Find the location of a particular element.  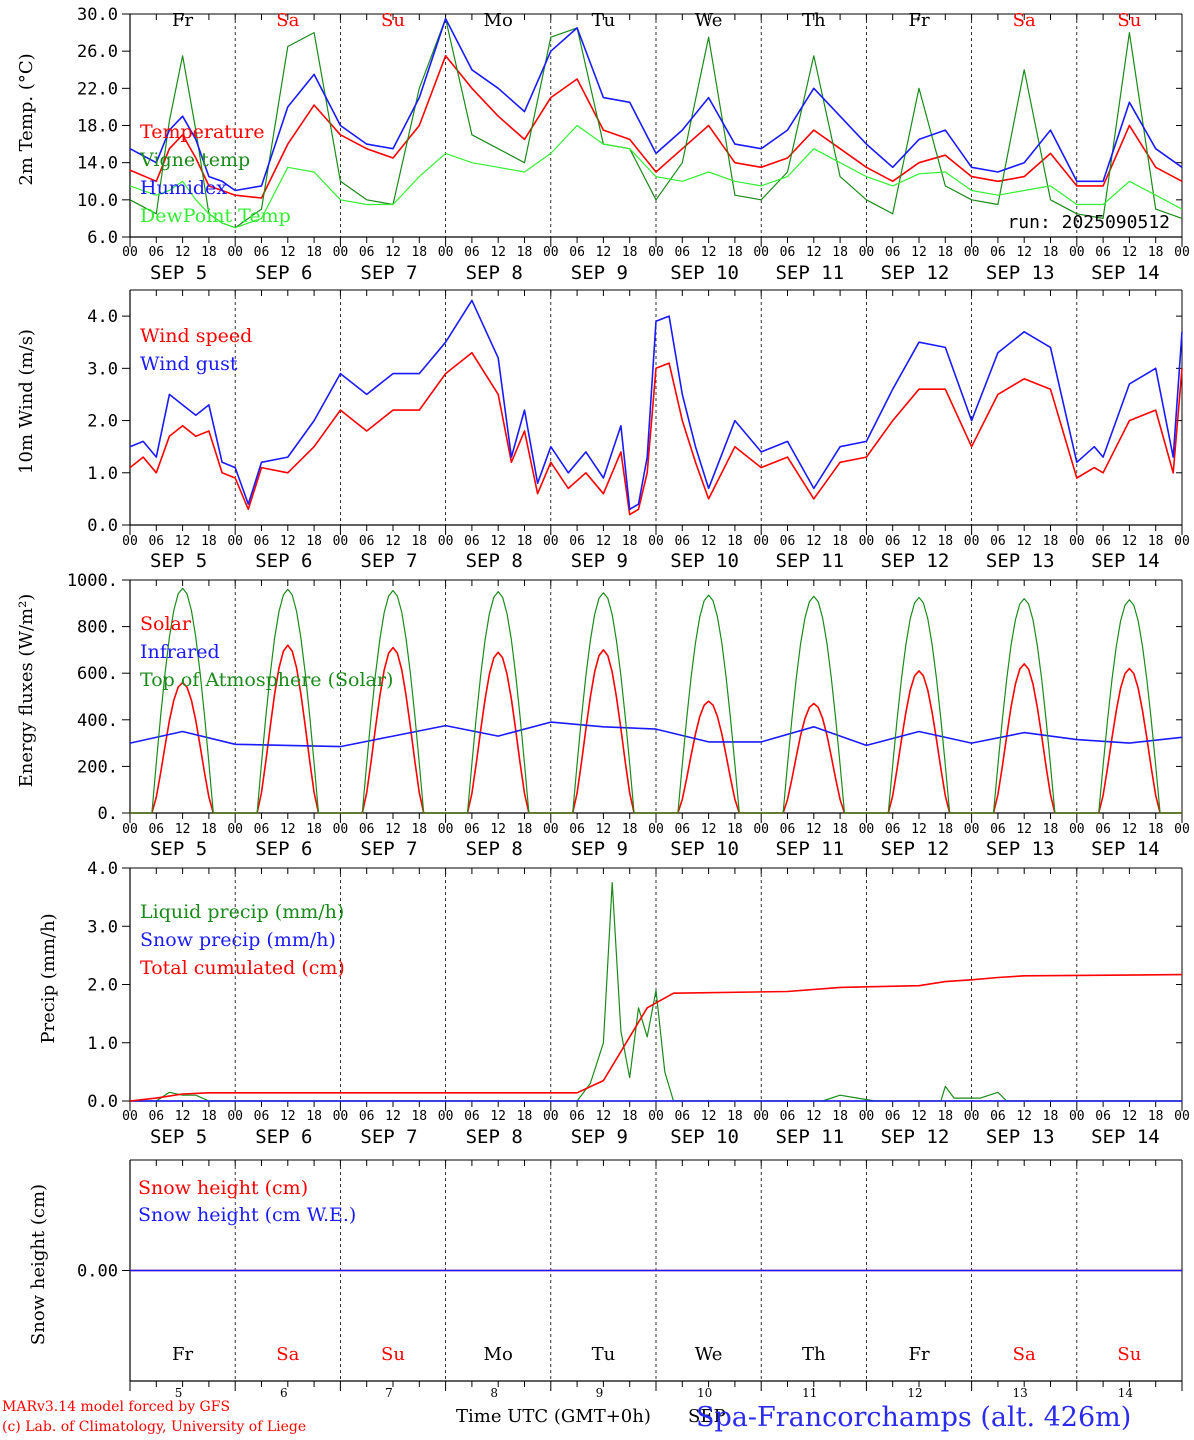

energy-date-label: SEP 8 is located at coordinates (494, 849).